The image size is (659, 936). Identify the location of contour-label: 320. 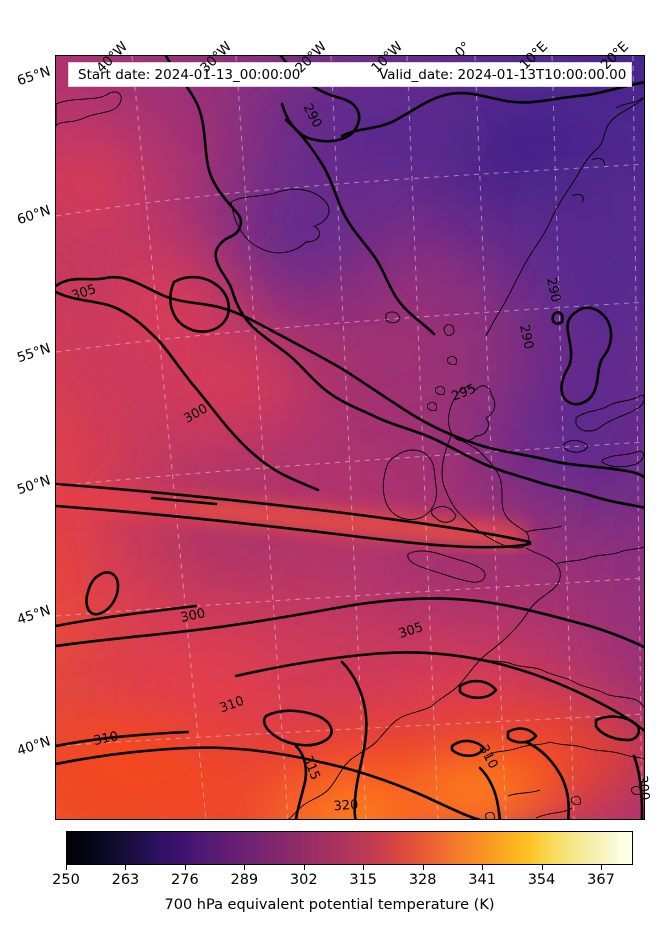
(346, 806).